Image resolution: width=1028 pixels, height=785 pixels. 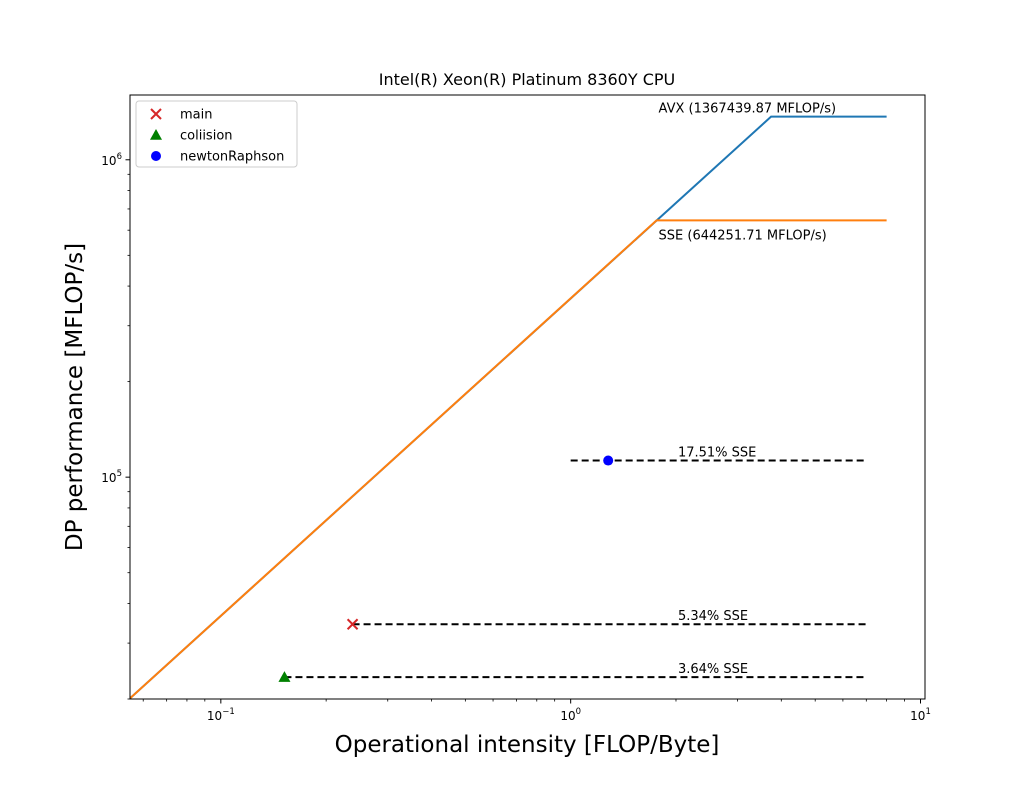 I want to click on chart-title: Intel(R) Xeon(R) Platinum 8360Y CPU, so click(x=527, y=79).